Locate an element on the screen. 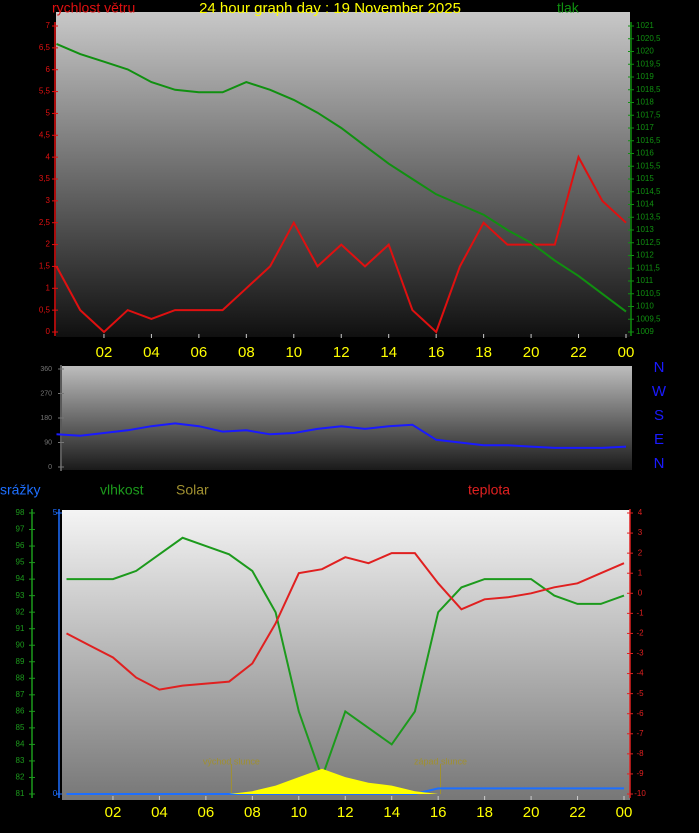 This screenshot has width=699, height=833. y-tick-label: 89 is located at coordinates (20, 661).